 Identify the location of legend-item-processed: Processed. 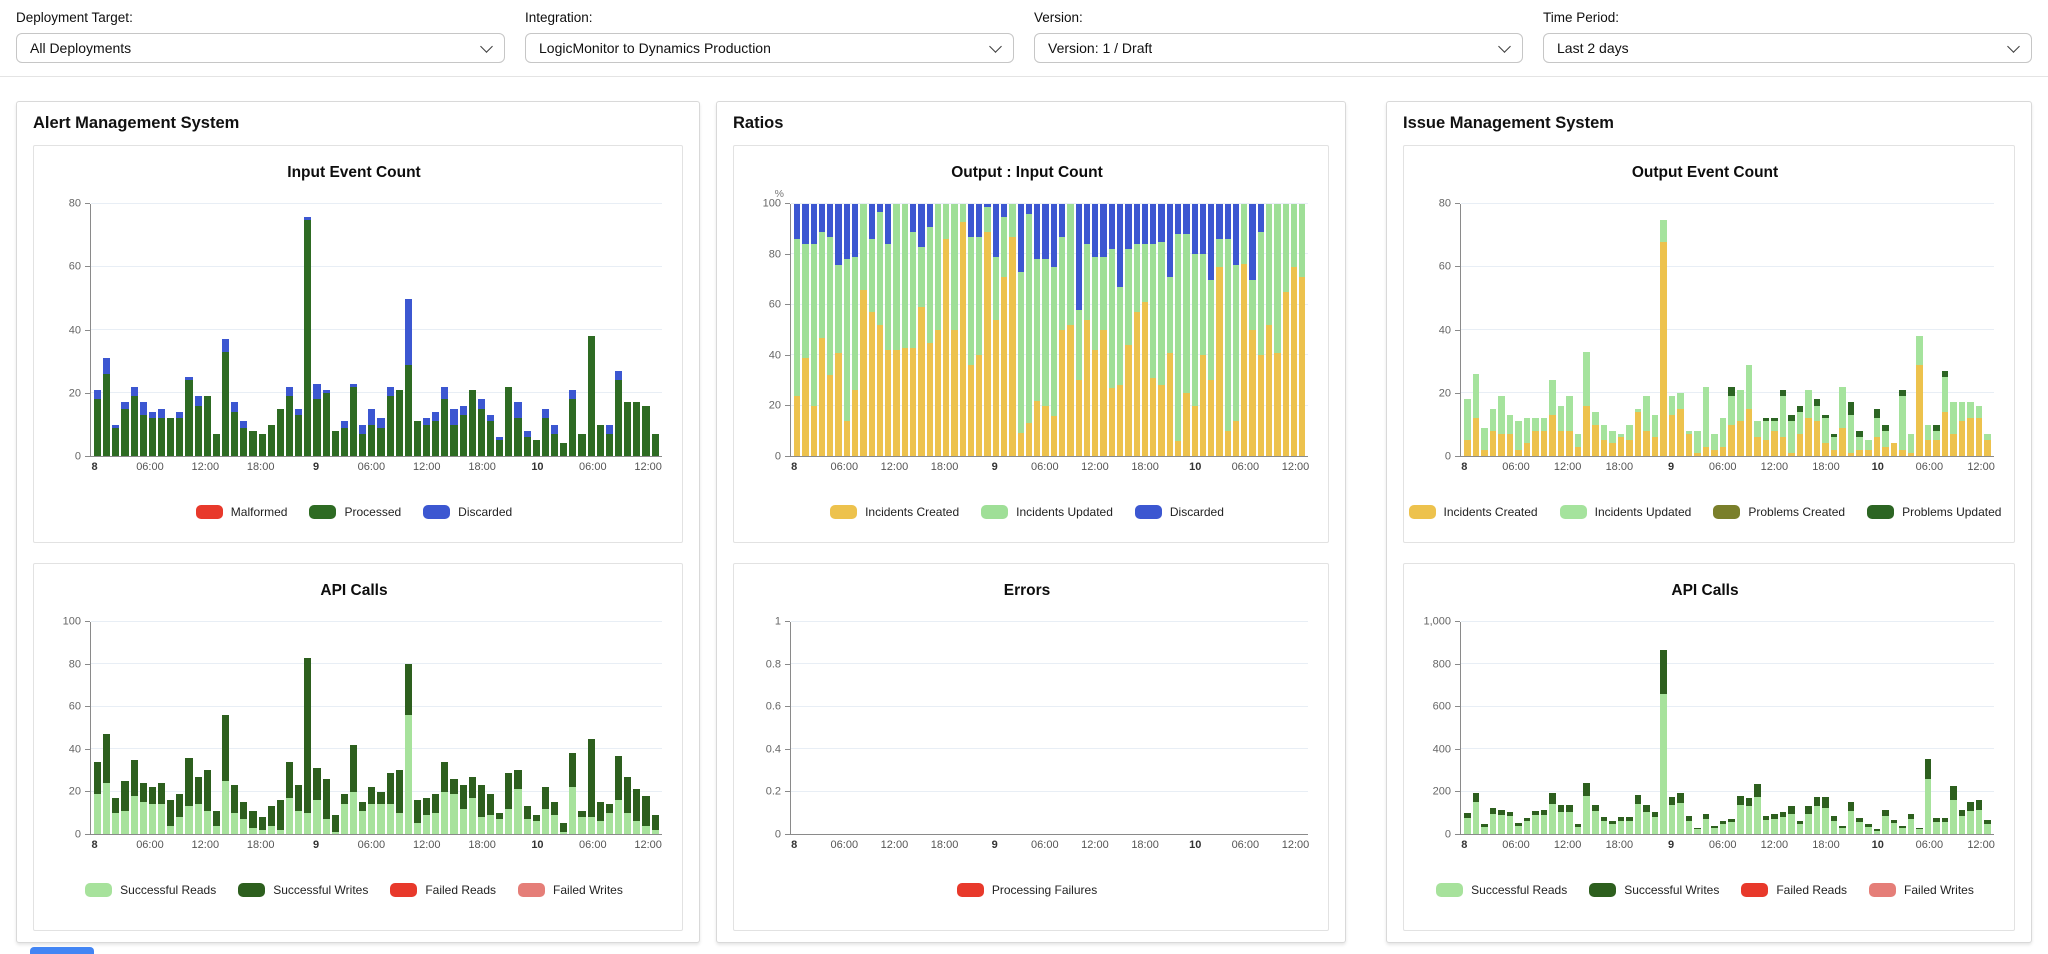
(355, 512).